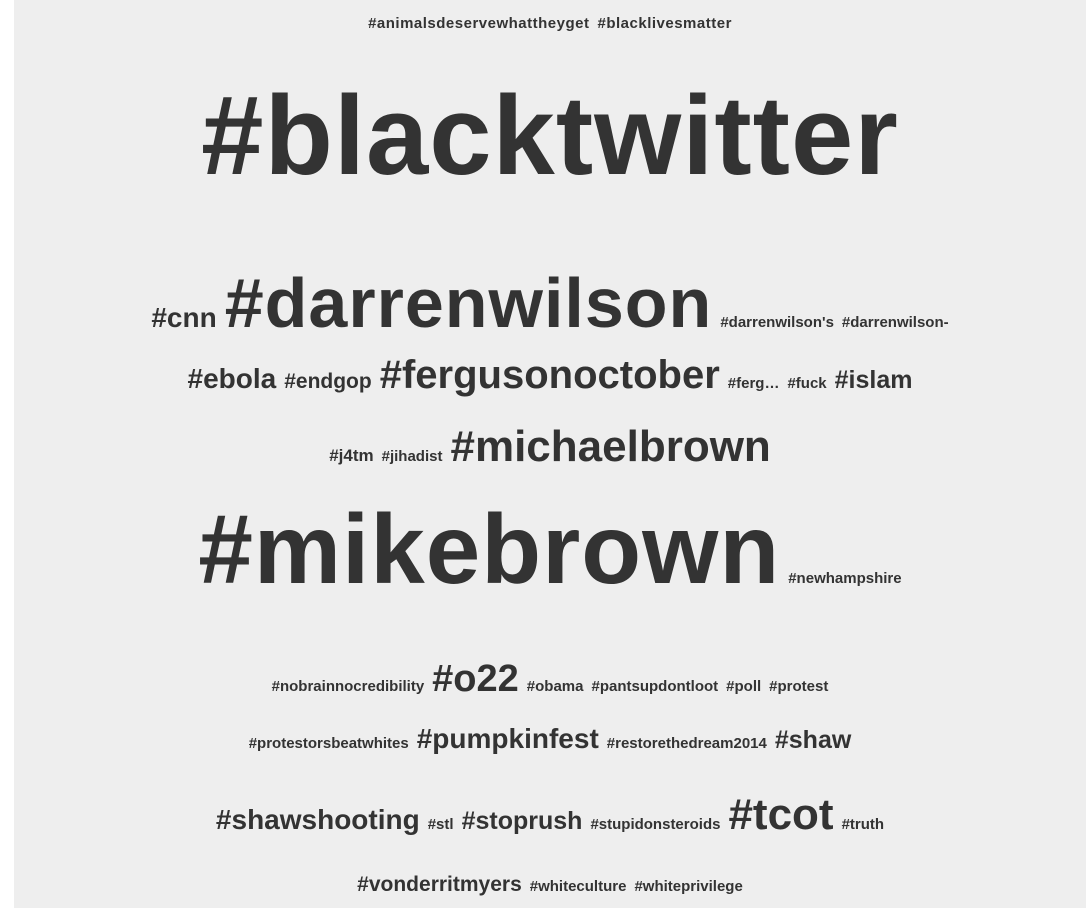 The image size is (1088, 913). Describe the element at coordinates (799, 686) in the screenshot. I see `hashtag: #protest` at that location.